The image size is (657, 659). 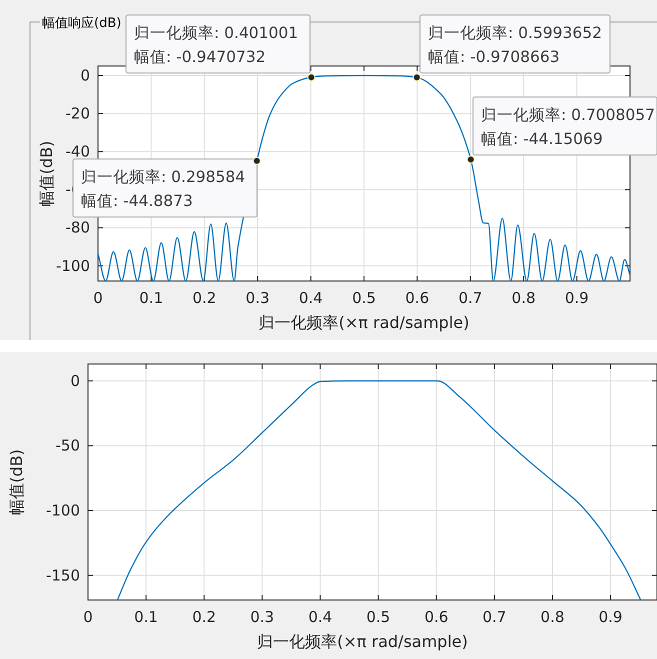 I want to click on y-tick-label: -20, so click(x=78, y=113).